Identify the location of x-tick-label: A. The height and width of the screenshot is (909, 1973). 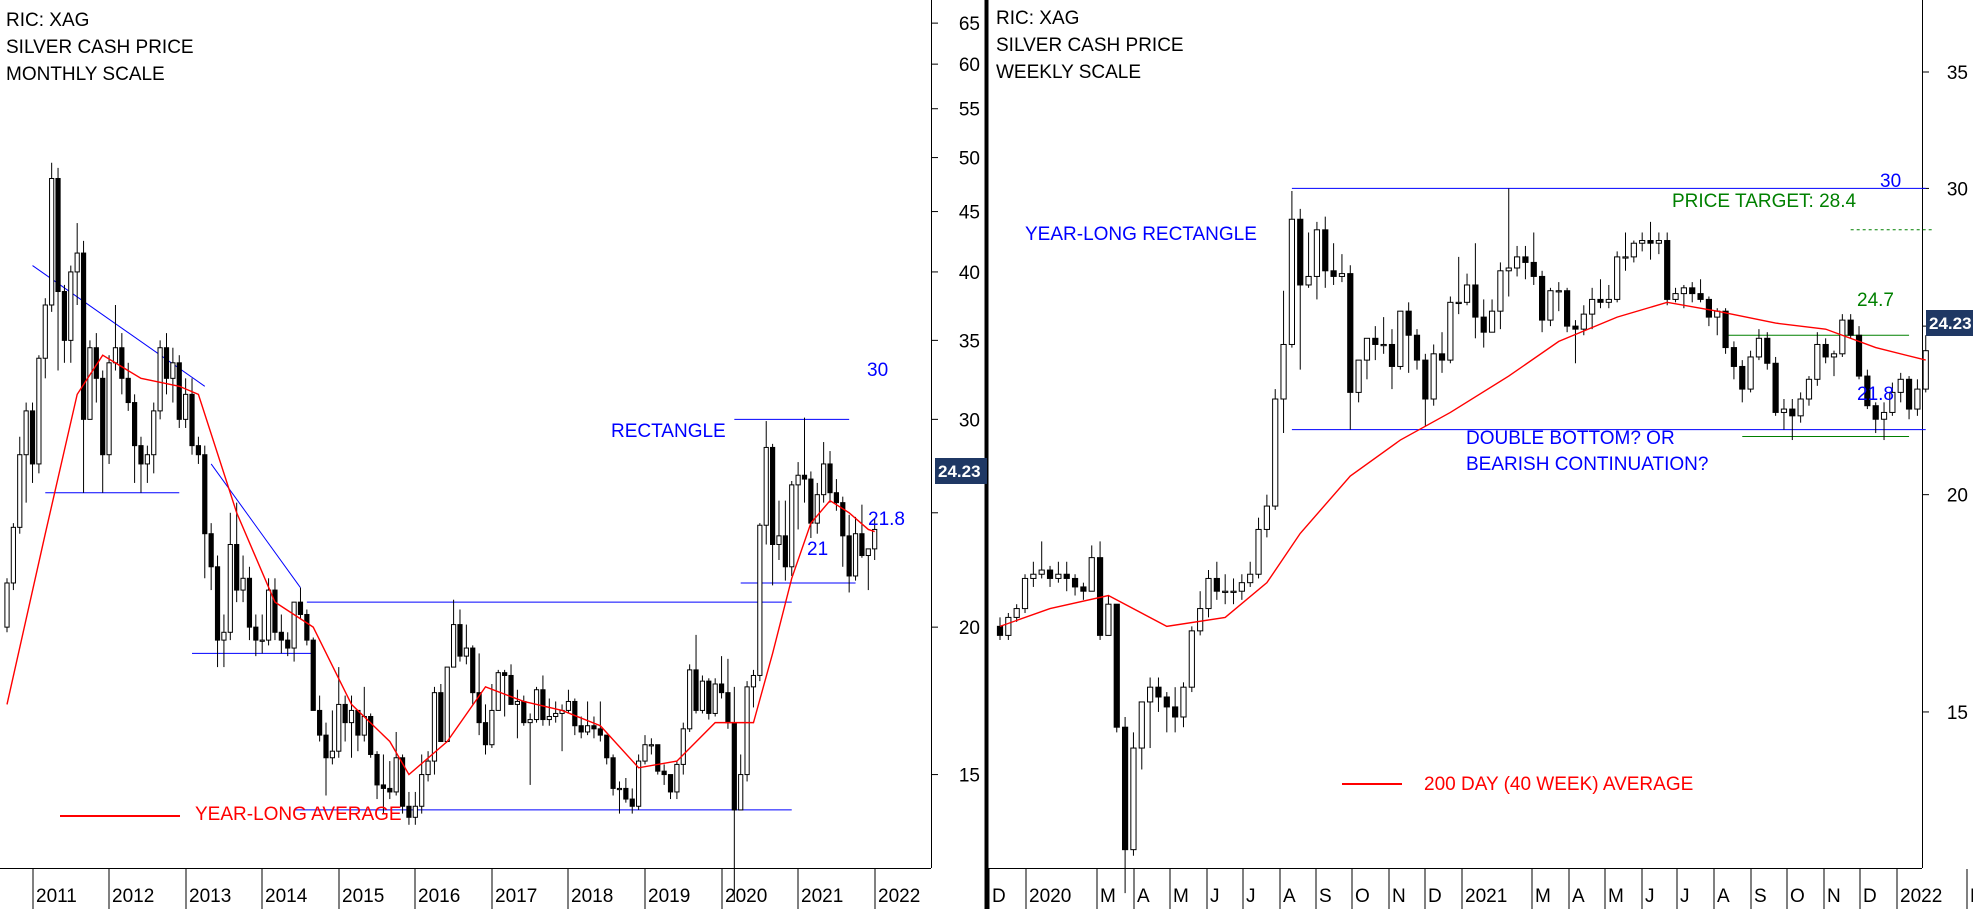
(1723, 896).